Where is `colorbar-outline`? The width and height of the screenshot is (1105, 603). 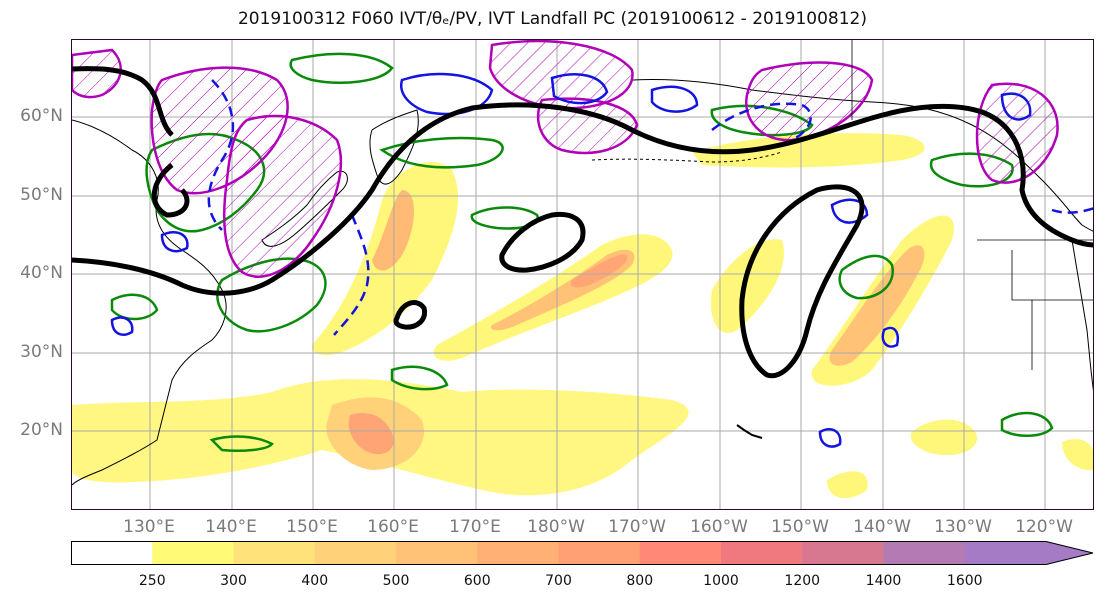
colorbar-outline is located at coordinates (582, 553).